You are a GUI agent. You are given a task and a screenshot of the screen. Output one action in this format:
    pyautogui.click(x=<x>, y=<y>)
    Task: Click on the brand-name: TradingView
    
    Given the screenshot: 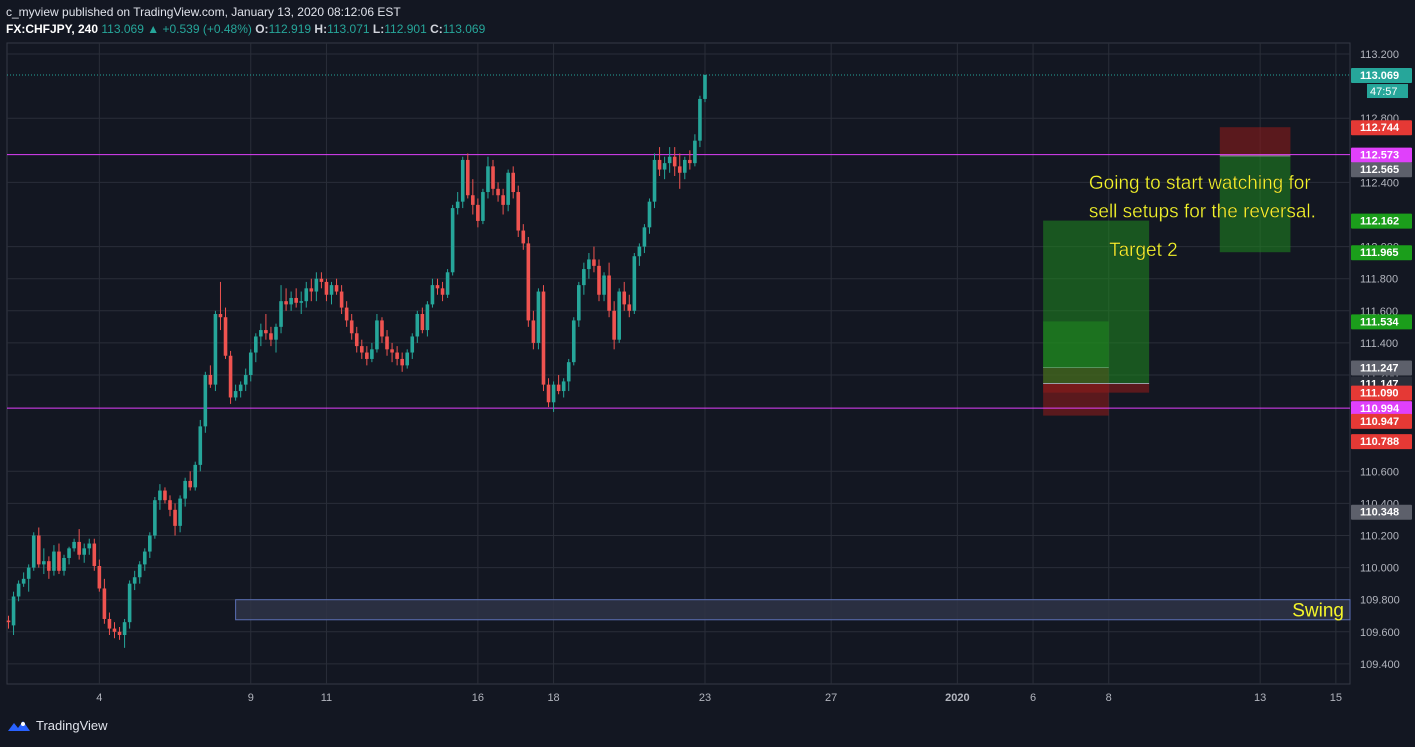 What is the action you would take?
    pyautogui.click(x=72, y=725)
    